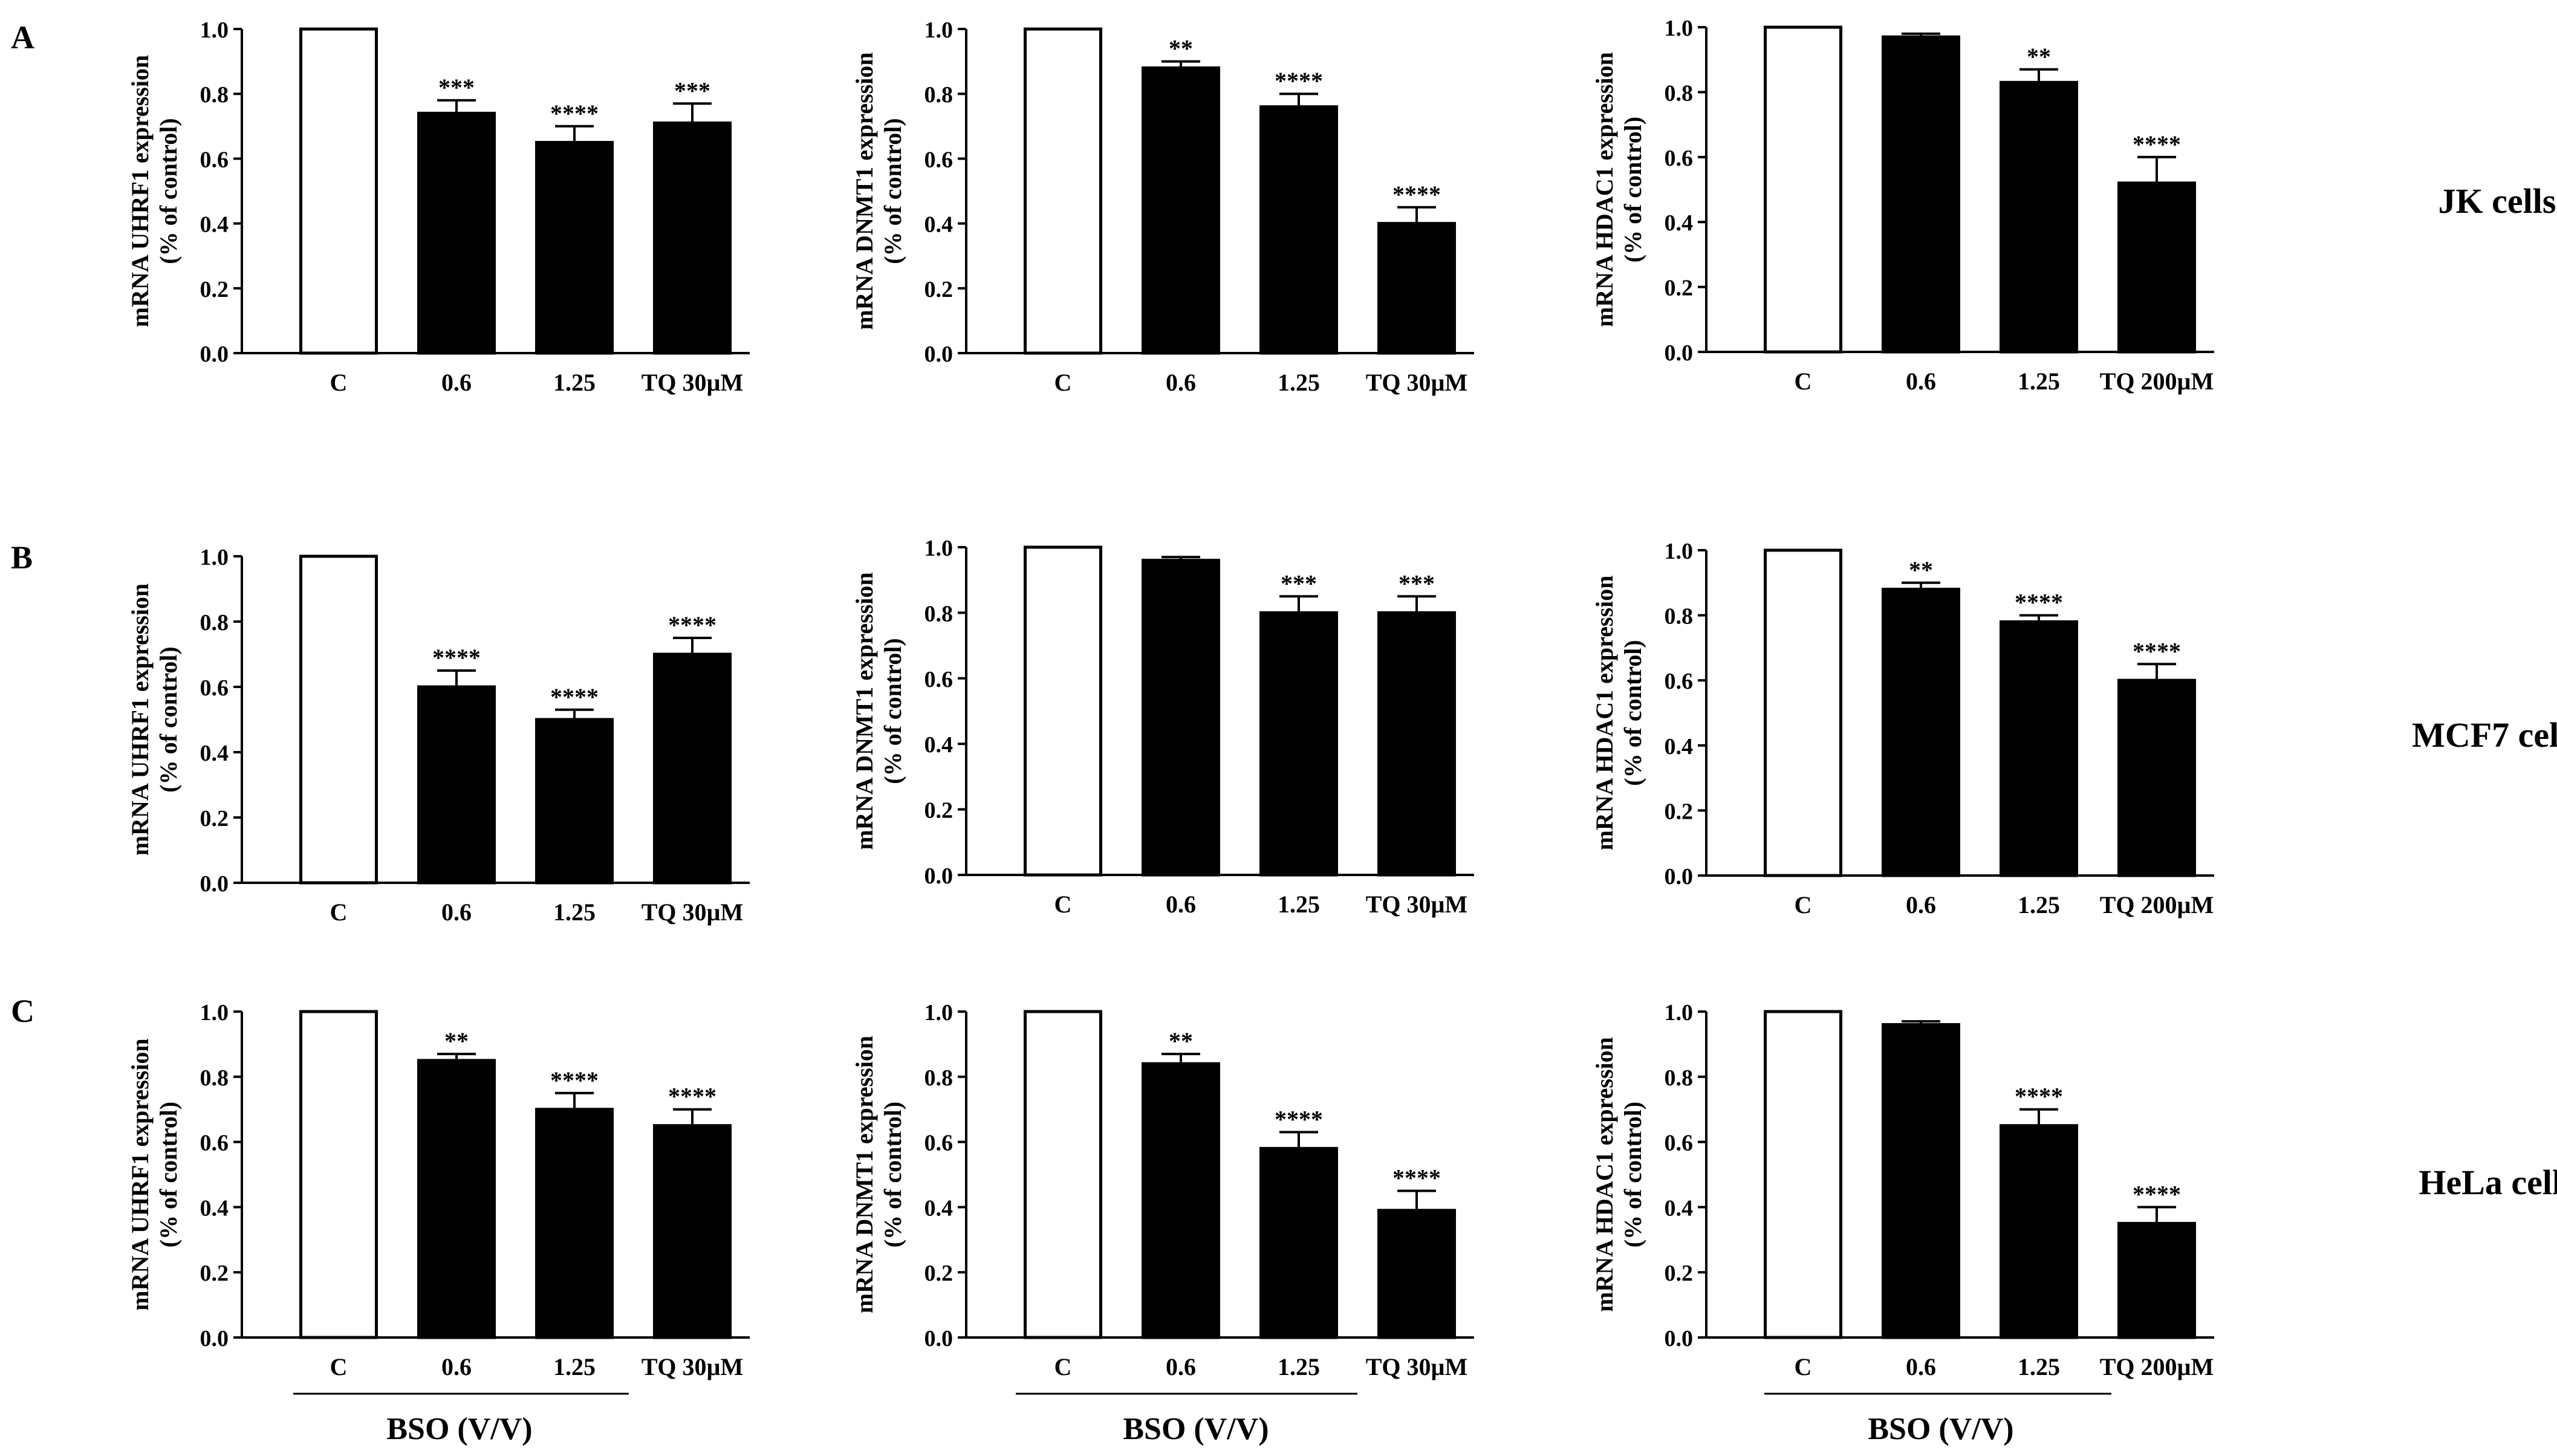  I want to click on panel-label-b: B, so click(22, 557).